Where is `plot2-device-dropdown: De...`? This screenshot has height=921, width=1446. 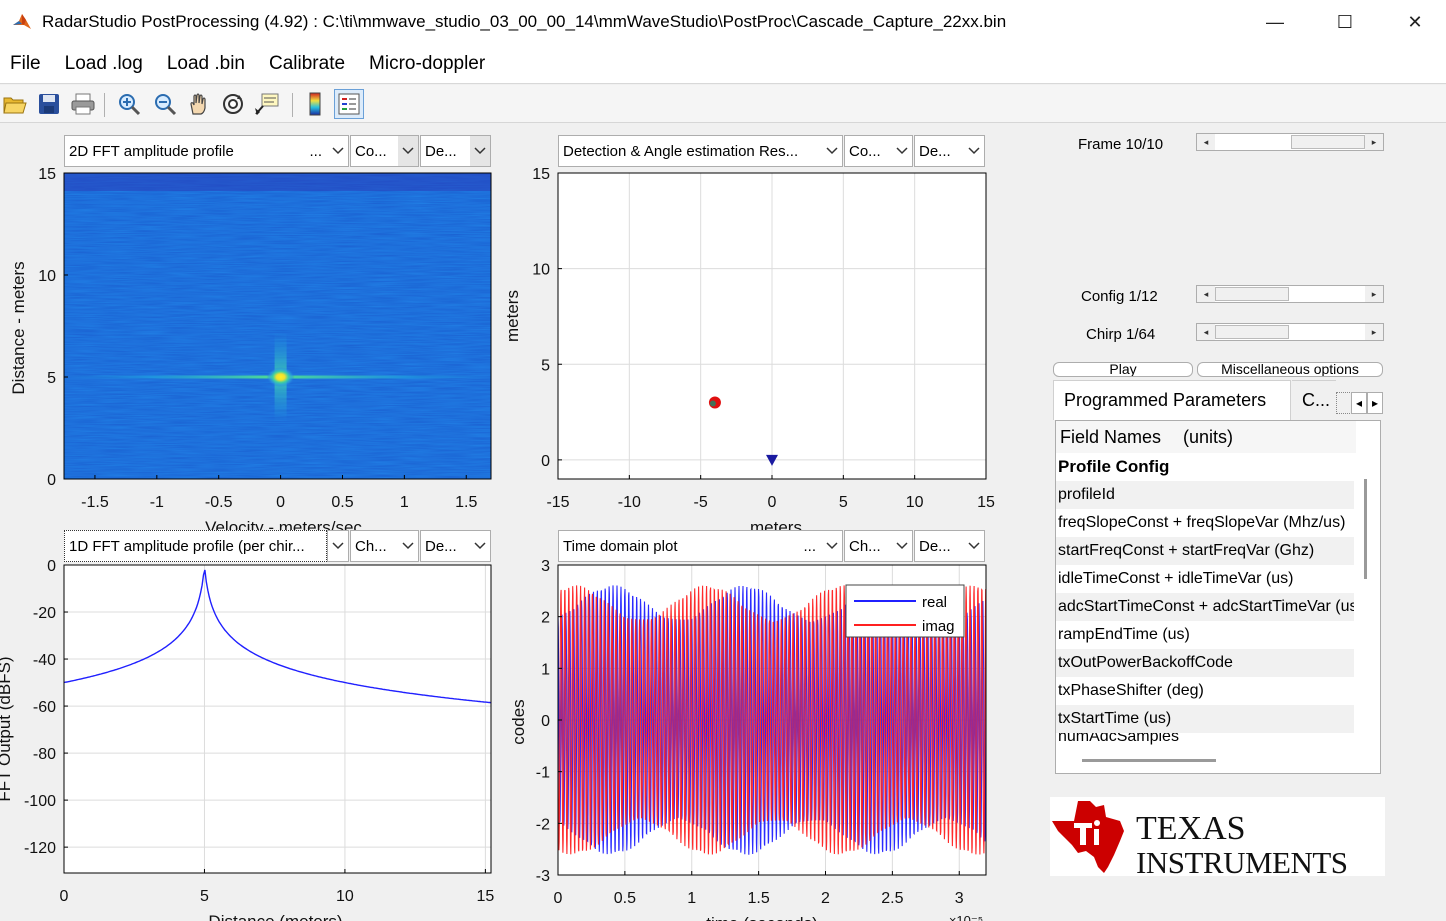
plot2-device-dropdown: De... is located at coordinates (949, 151).